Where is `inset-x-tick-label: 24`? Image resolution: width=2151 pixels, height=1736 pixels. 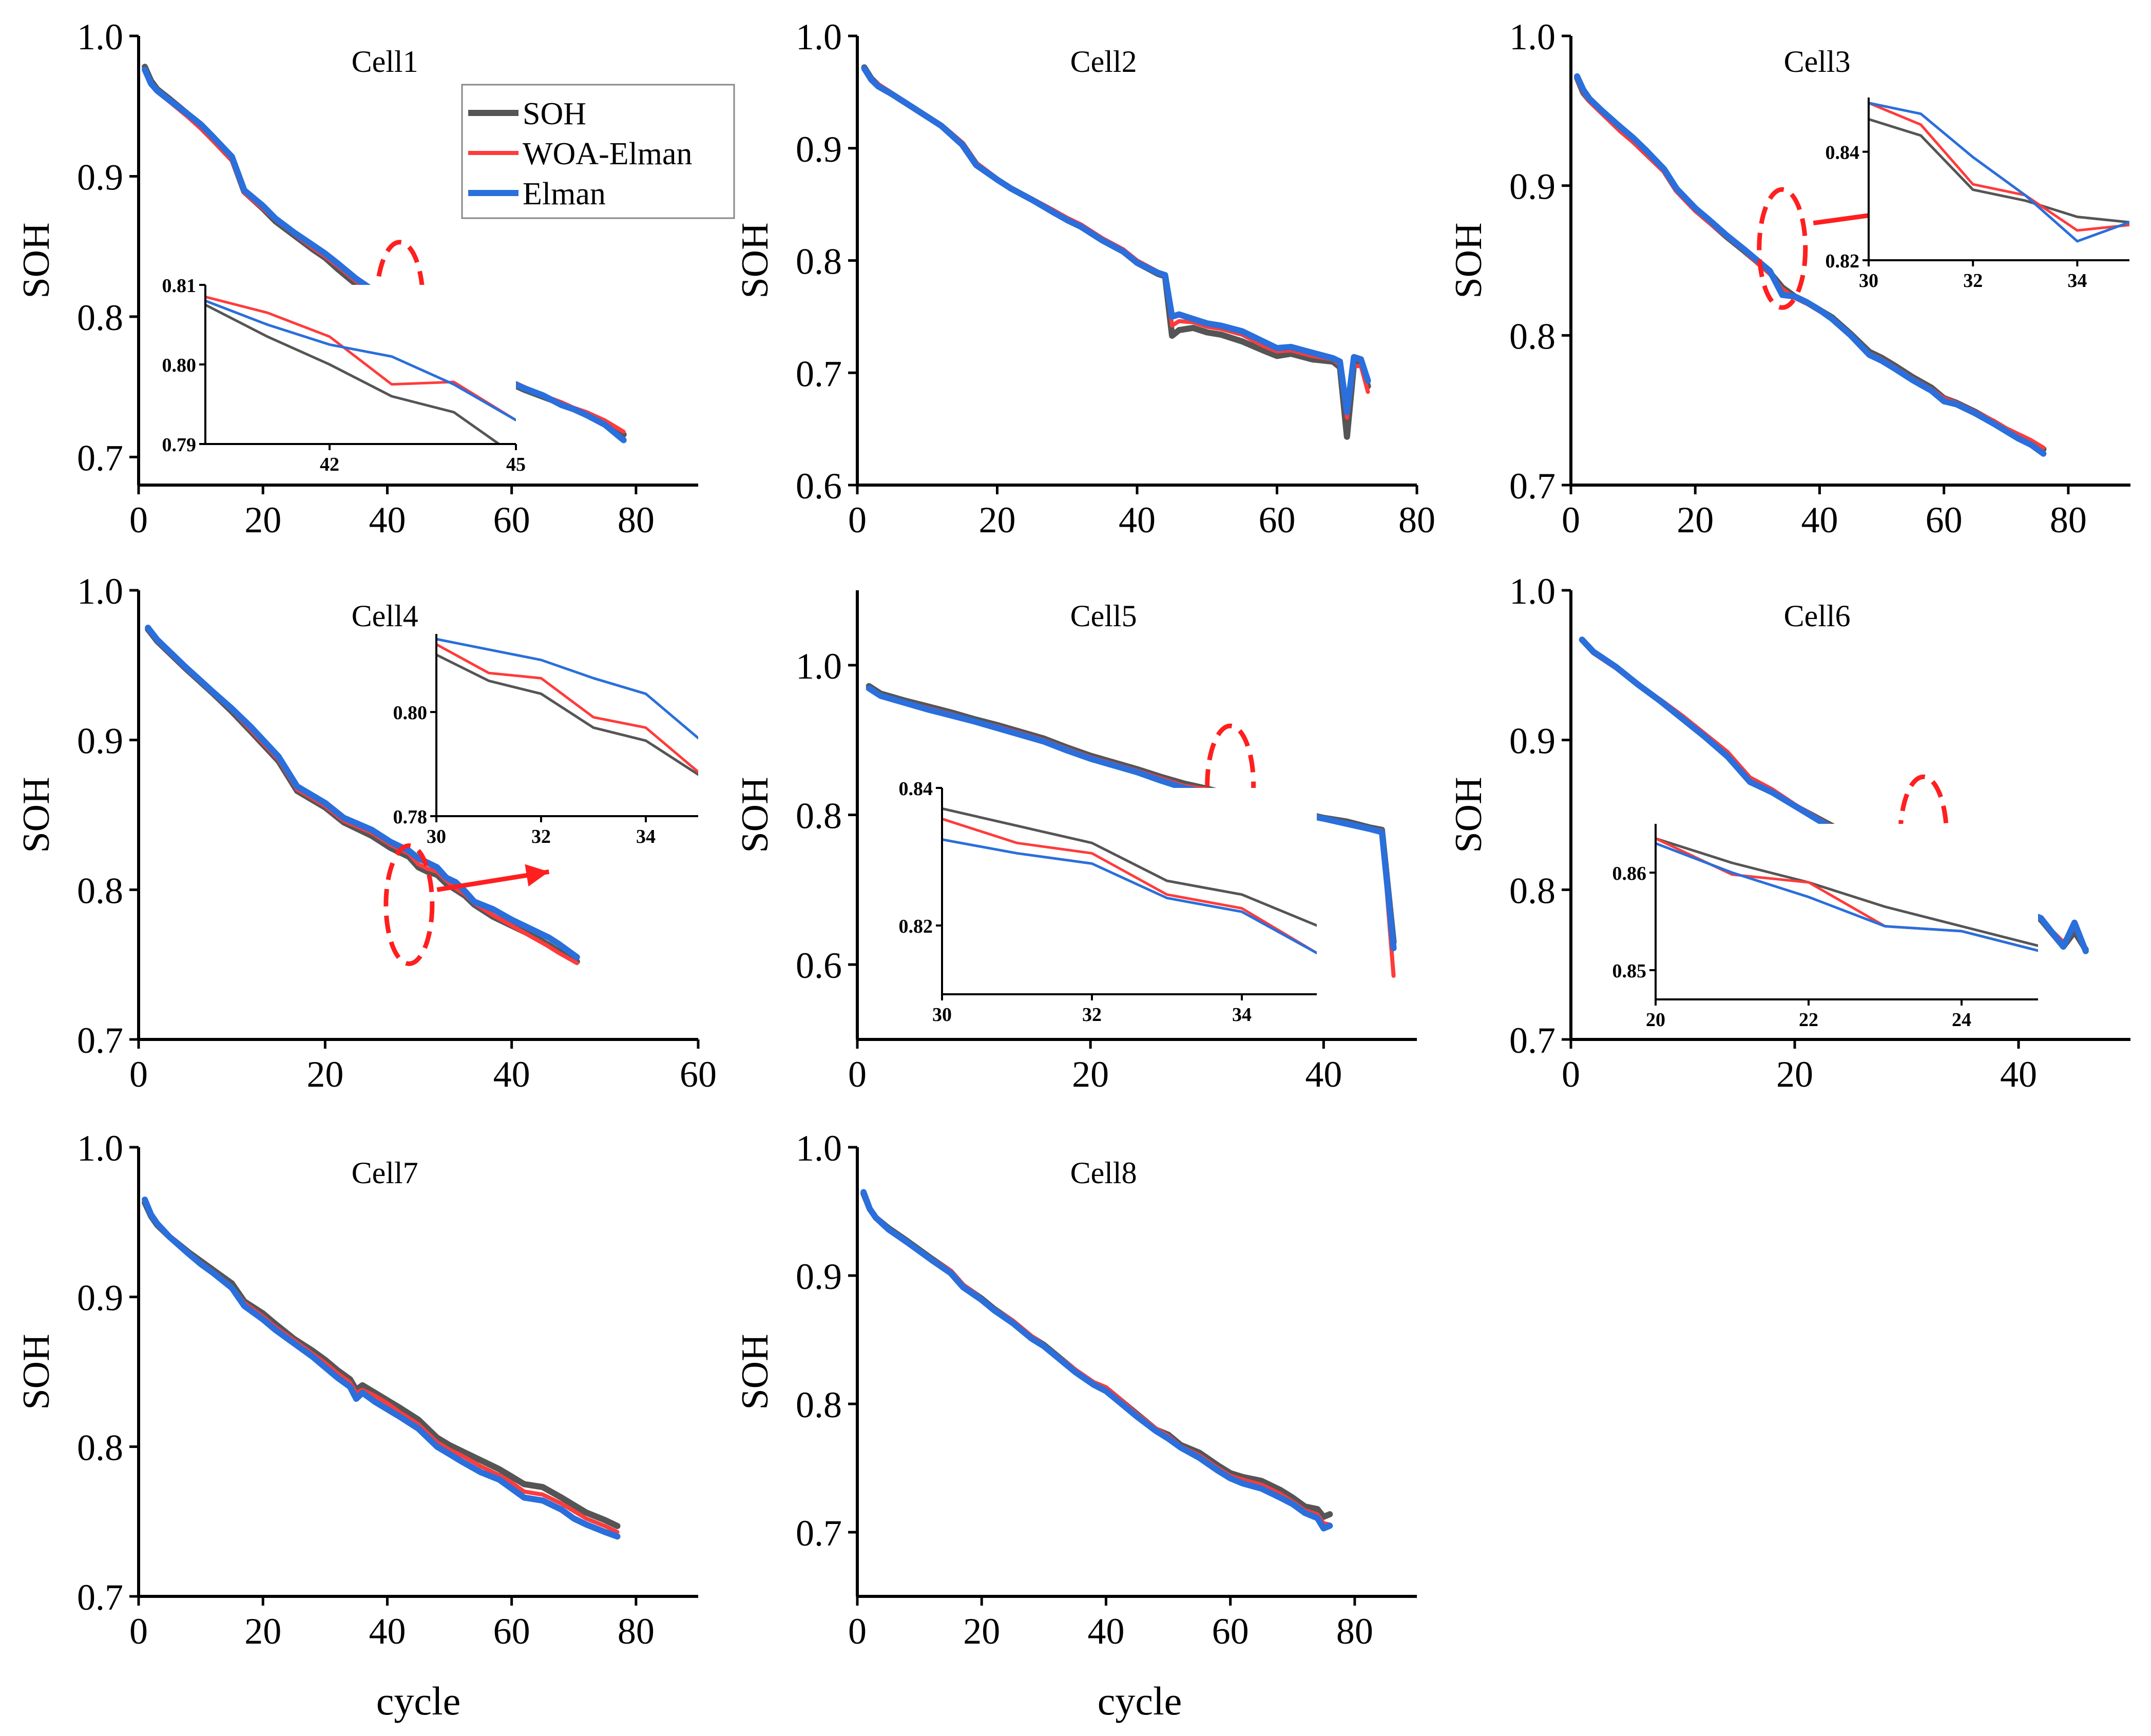 inset-x-tick-label: 24 is located at coordinates (1961, 1020).